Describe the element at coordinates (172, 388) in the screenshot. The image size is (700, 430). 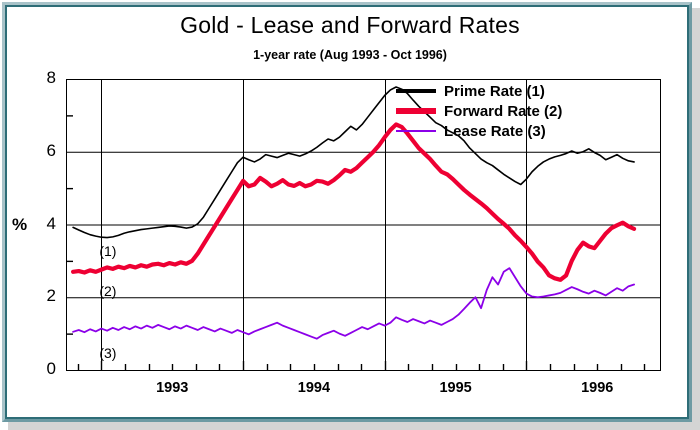
I see `x-tick-label: 1993` at that location.